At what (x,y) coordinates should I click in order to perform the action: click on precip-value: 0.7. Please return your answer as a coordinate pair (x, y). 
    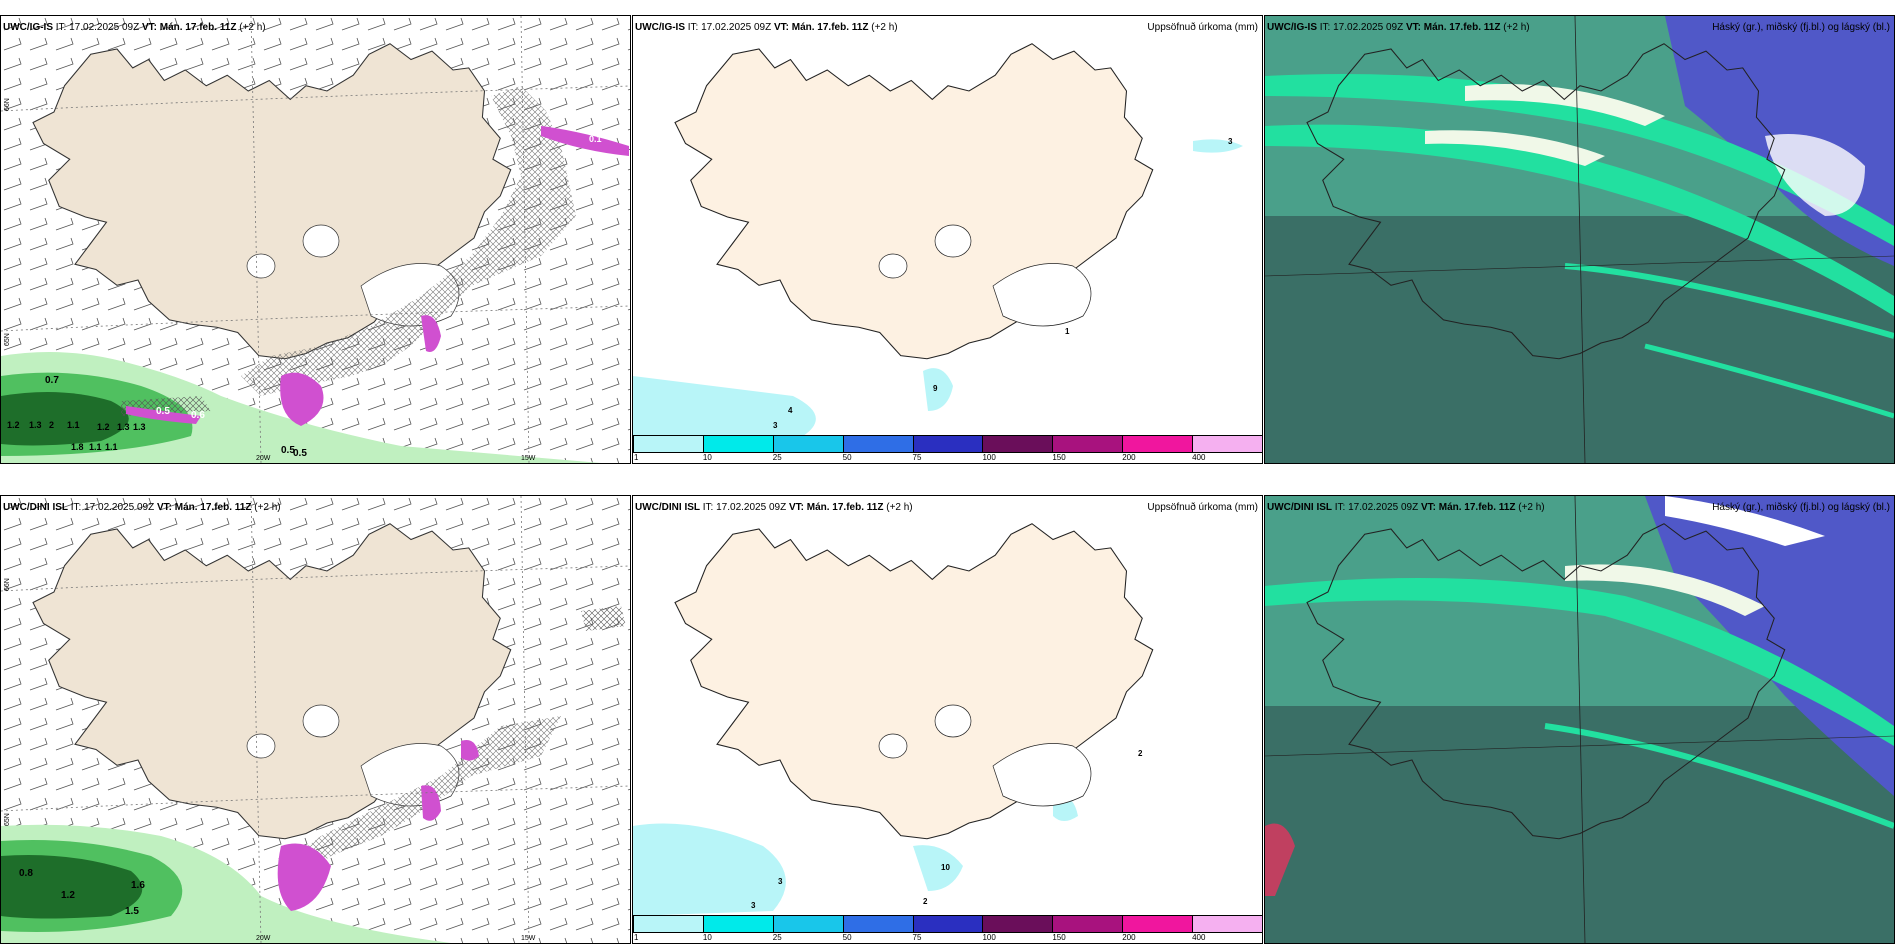
    Looking at the image, I should click on (52, 380).